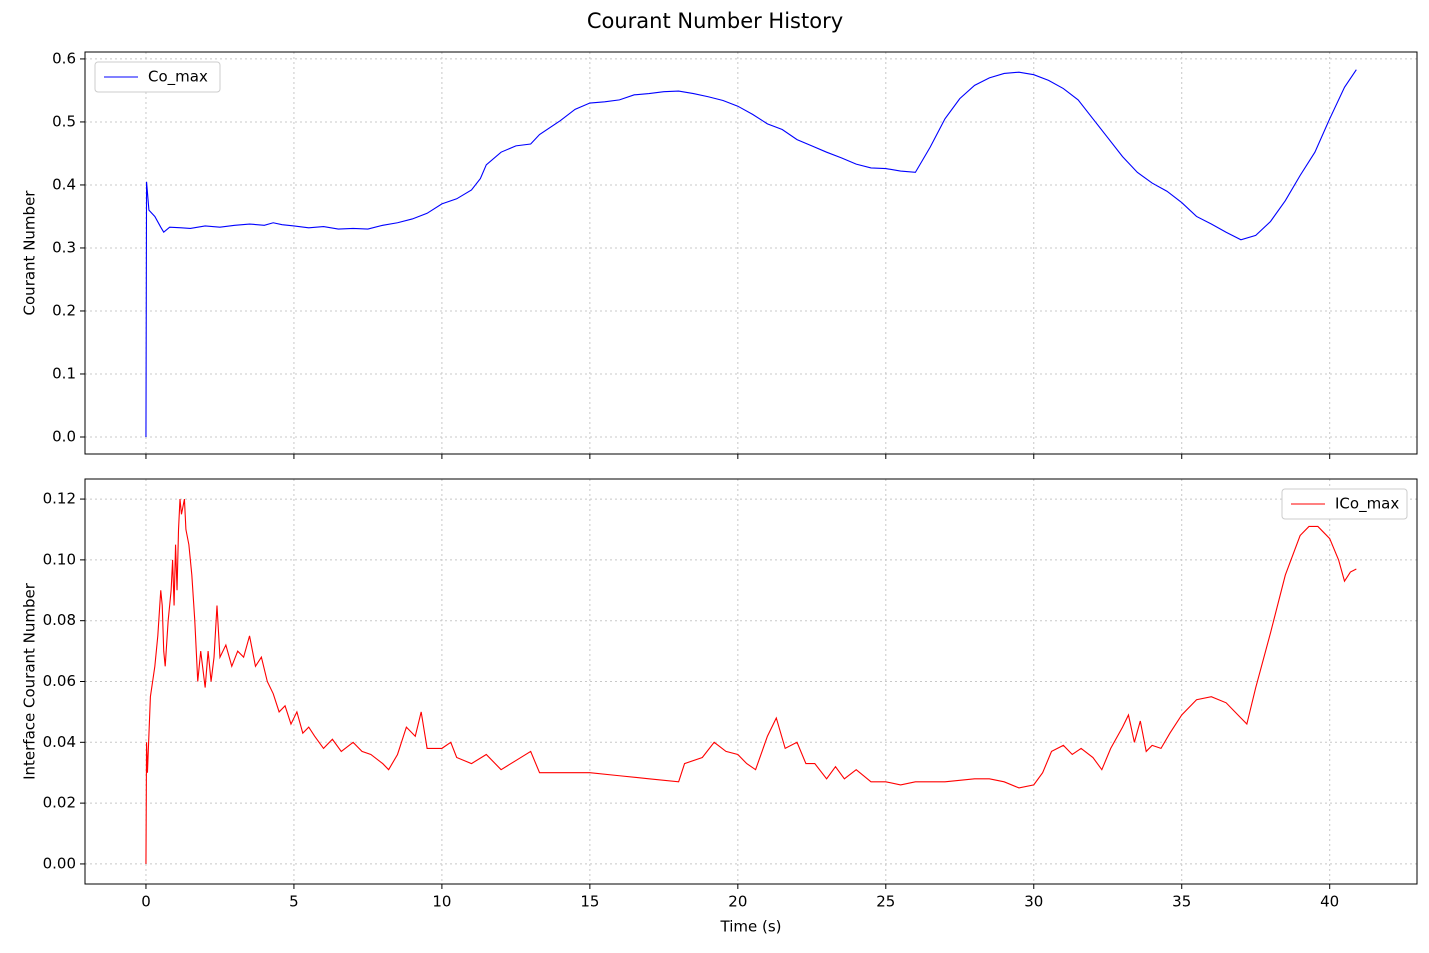  I want to click on y-tick-label: 0.00, so click(59, 863).